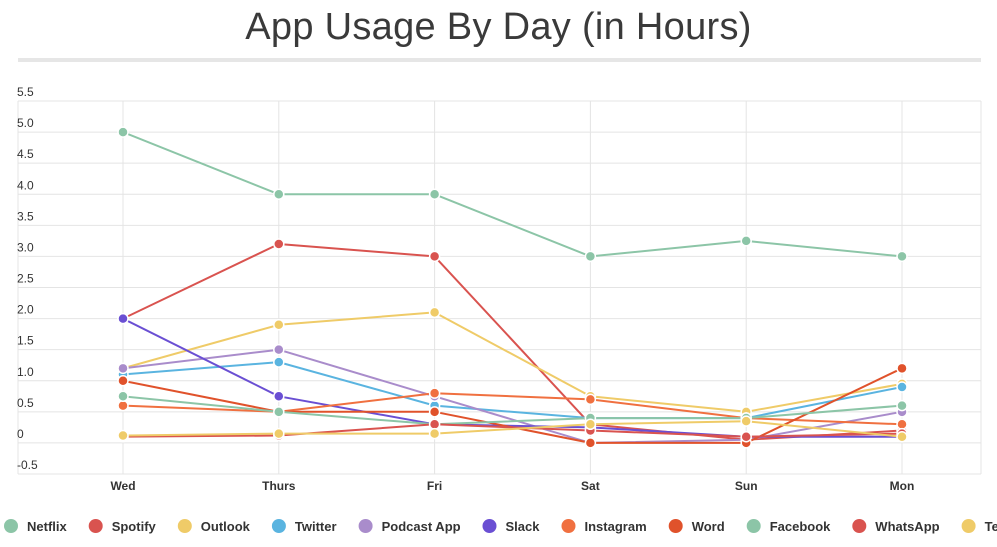  Describe the element at coordinates (25, 123) in the screenshot. I see `y-tick-label: 5.0` at that location.